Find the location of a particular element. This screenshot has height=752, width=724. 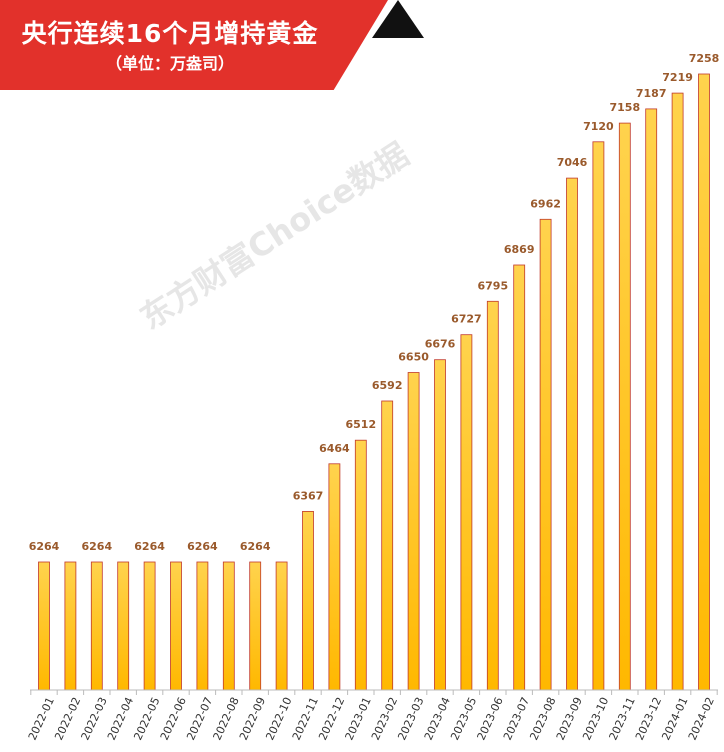

value-label-2023-09: 7046 is located at coordinates (572, 162).